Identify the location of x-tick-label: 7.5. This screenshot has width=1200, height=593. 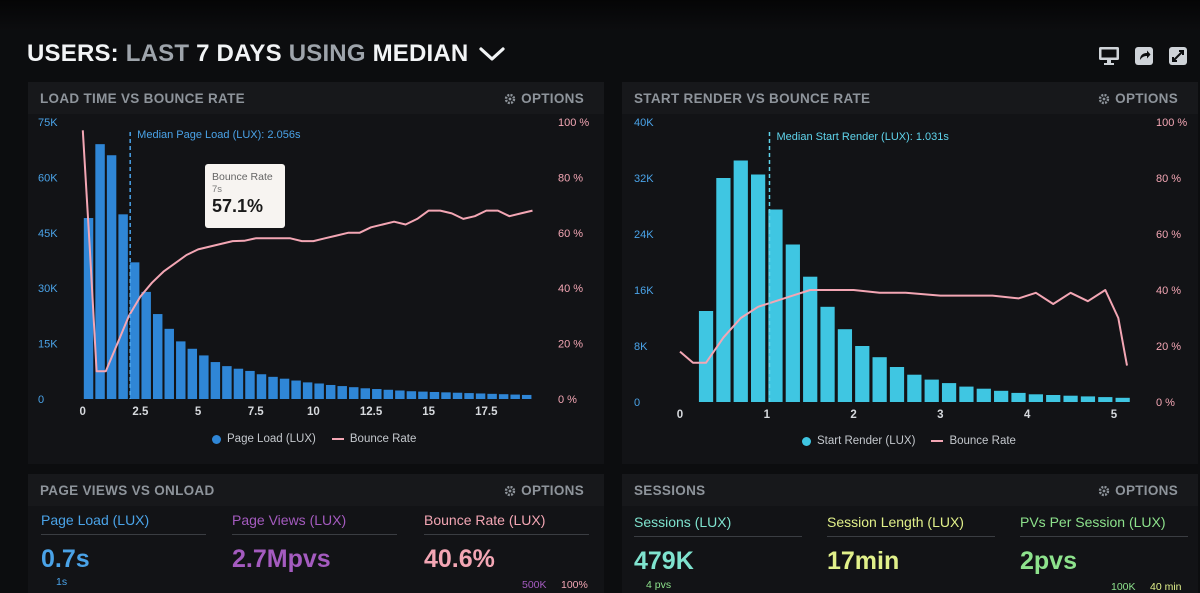
(256, 412).